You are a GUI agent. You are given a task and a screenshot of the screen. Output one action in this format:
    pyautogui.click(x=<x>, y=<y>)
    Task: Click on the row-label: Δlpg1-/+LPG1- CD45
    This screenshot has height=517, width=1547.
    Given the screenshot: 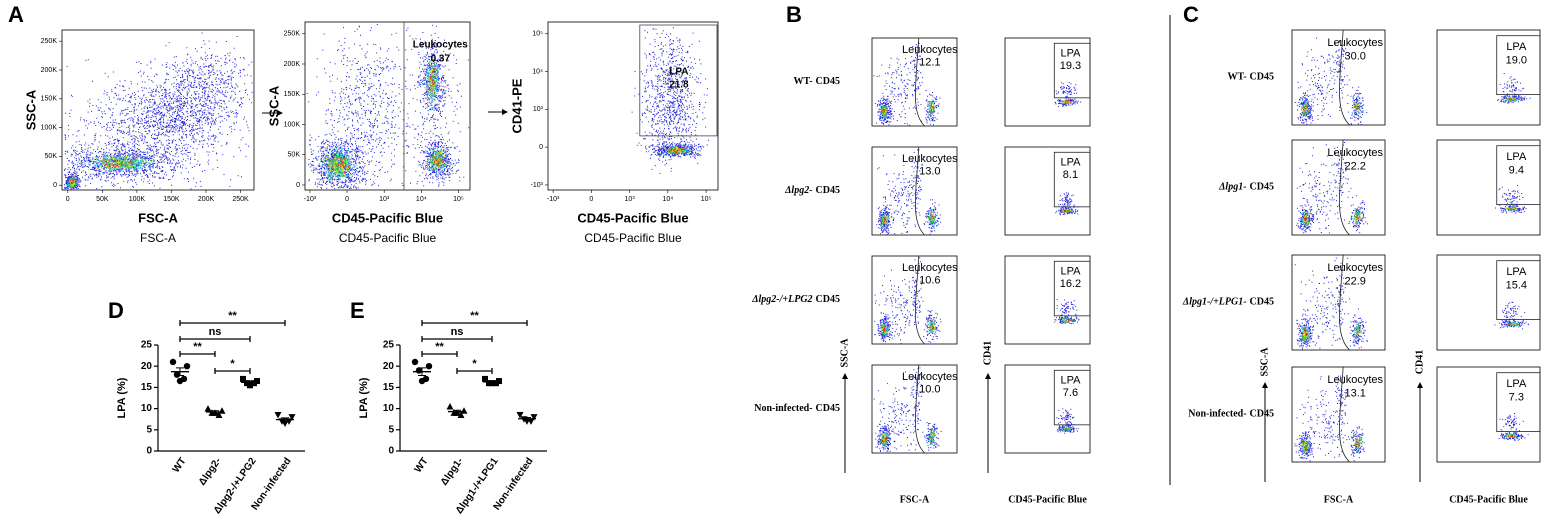 What is the action you would take?
    pyautogui.click(x=1228, y=302)
    